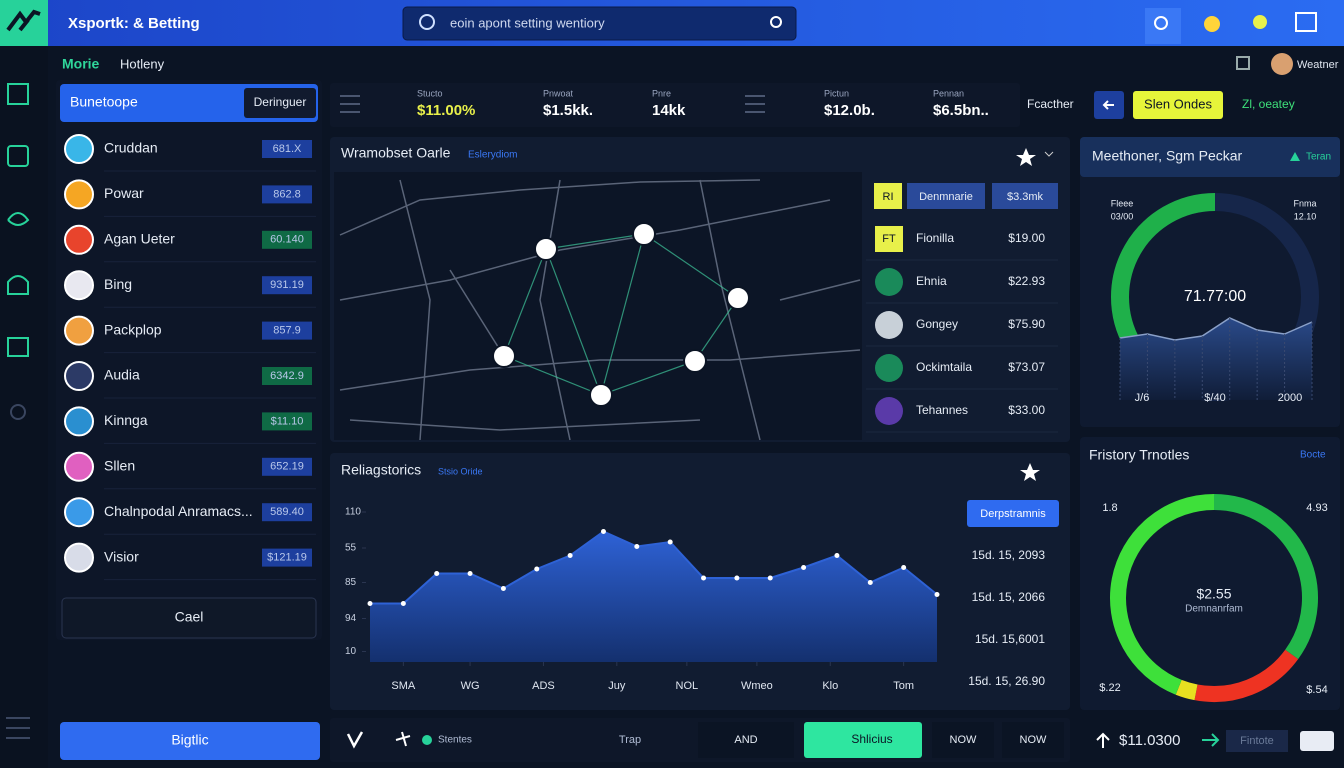 The image size is (1344, 768). I want to click on chart-note: 15d. 15, 26.90, so click(1006, 681).